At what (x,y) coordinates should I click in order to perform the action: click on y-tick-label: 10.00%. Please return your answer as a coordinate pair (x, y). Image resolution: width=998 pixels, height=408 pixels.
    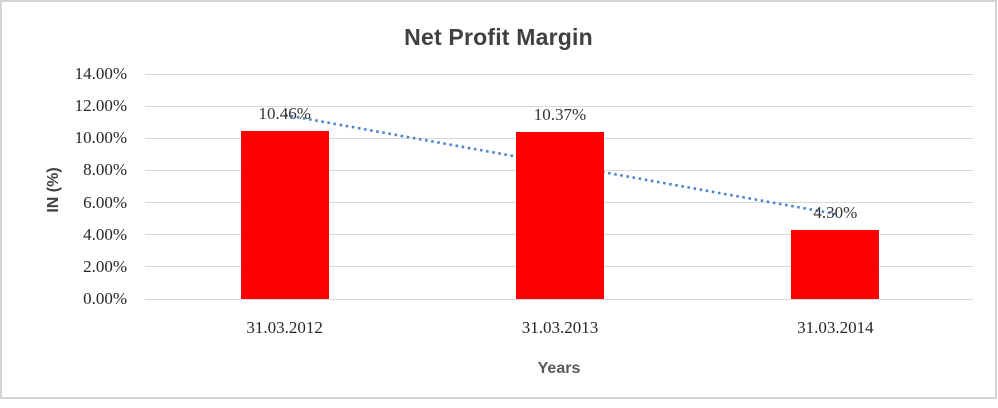
    Looking at the image, I should click on (100, 138).